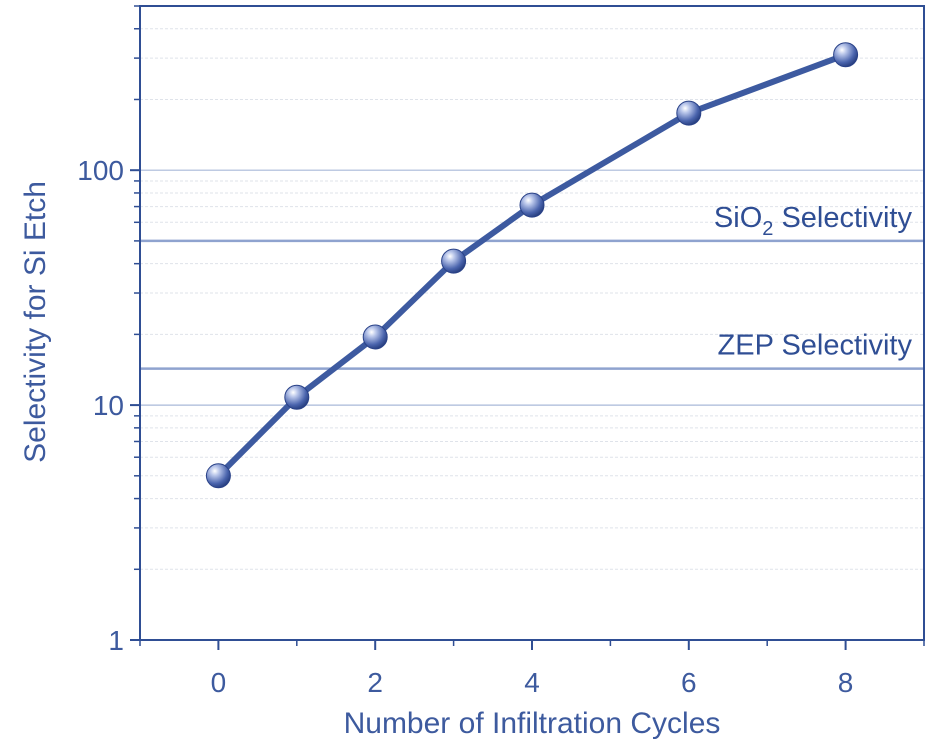 The width and height of the screenshot is (927, 750). I want to click on reference-line-label: SiO2 Selectivity, so click(813, 221).